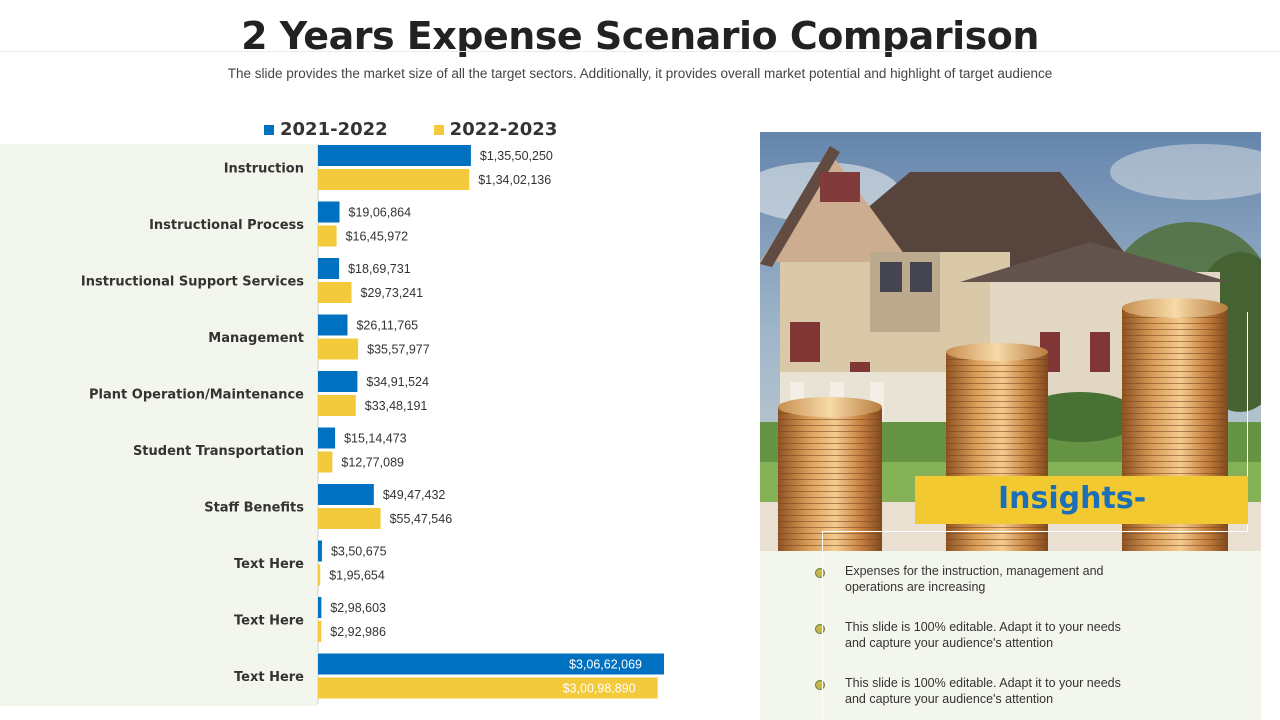  What do you see at coordinates (396, 406) in the screenshot?
I see `data-label: $33,48,191` at bounding box center [396, 406].